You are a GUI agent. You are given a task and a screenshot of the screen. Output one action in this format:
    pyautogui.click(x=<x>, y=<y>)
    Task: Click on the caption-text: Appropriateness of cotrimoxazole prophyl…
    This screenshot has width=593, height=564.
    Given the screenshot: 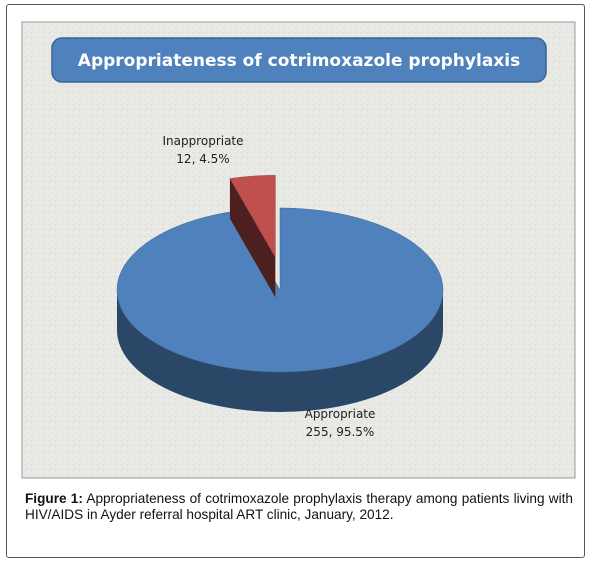 What is the action you would take?
    pyautogui.click(x=299, y=506)
    